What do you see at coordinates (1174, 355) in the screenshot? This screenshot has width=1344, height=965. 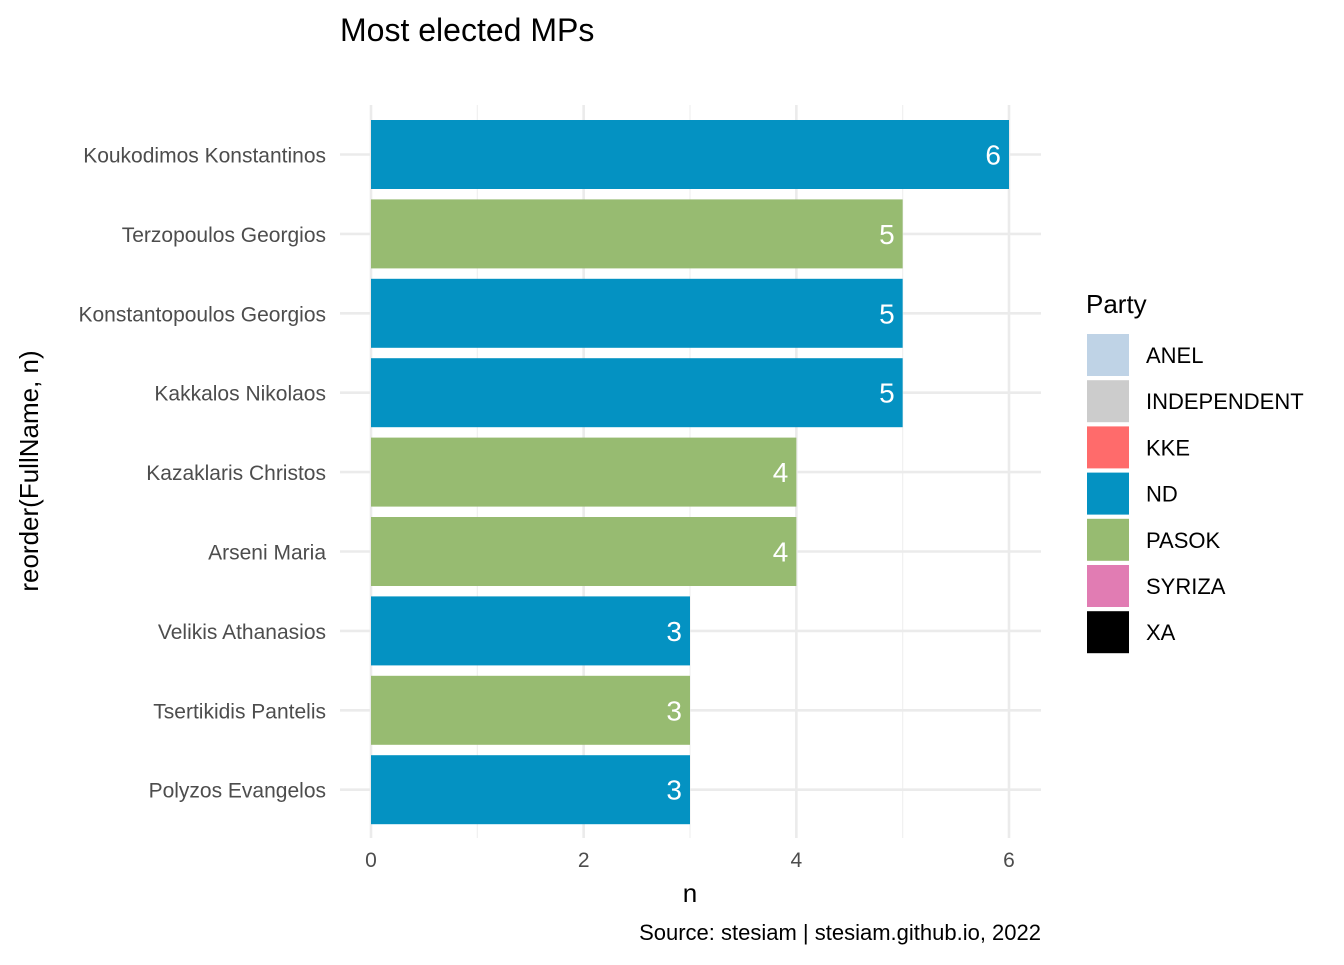 I see `legend-label: ANEL` at bounding box center [1174, 355].